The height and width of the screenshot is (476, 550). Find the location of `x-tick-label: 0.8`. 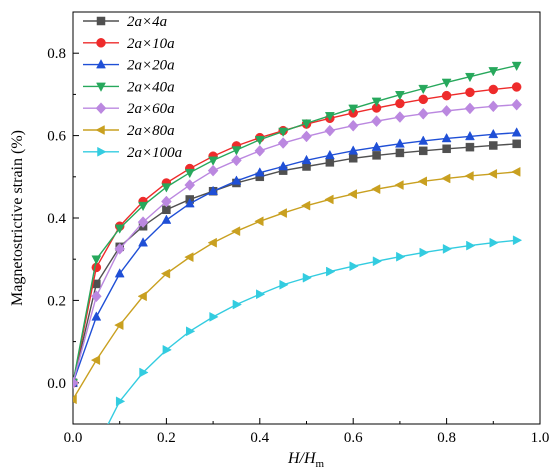

x-tick-label: 0.8 is located at coordinates (446, 438).